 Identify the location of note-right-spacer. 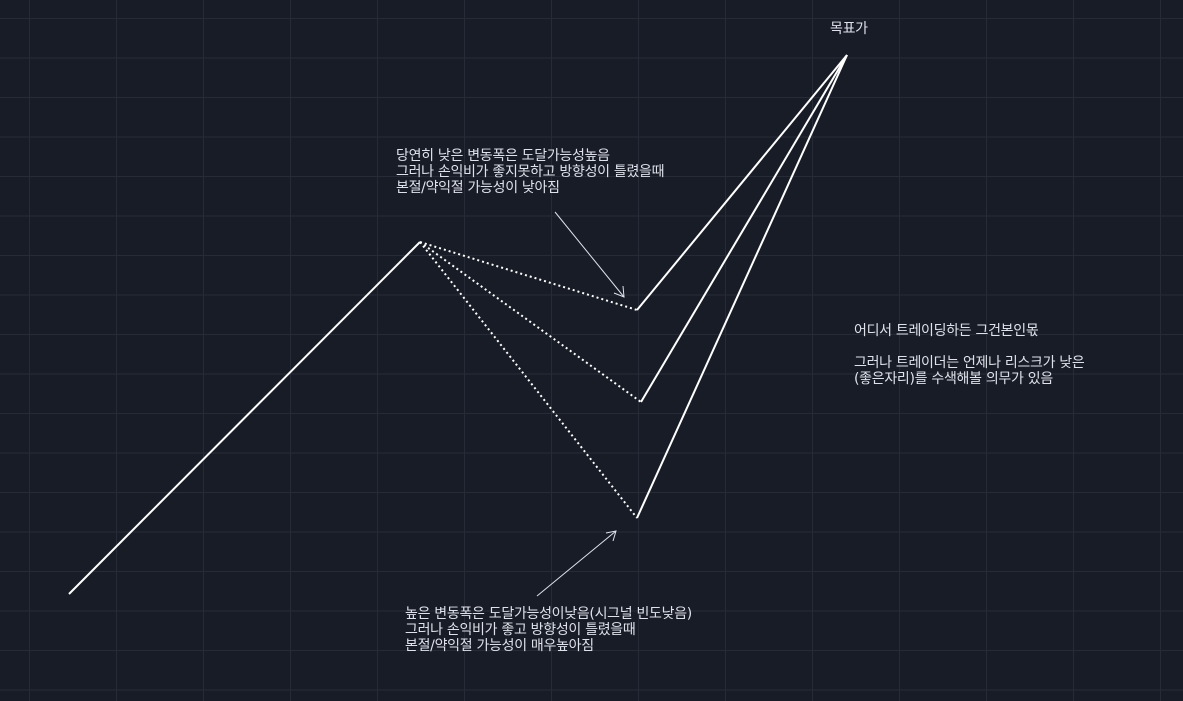
(969, 347).